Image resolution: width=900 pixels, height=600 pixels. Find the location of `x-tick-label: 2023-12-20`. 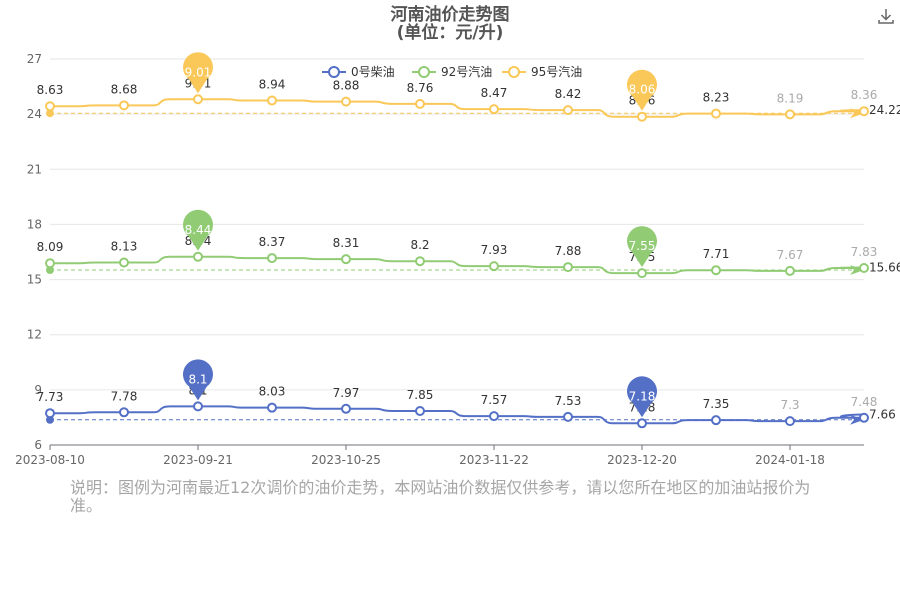

x-tick-label: 2023-12-20 is located at coordinates (642, 460).